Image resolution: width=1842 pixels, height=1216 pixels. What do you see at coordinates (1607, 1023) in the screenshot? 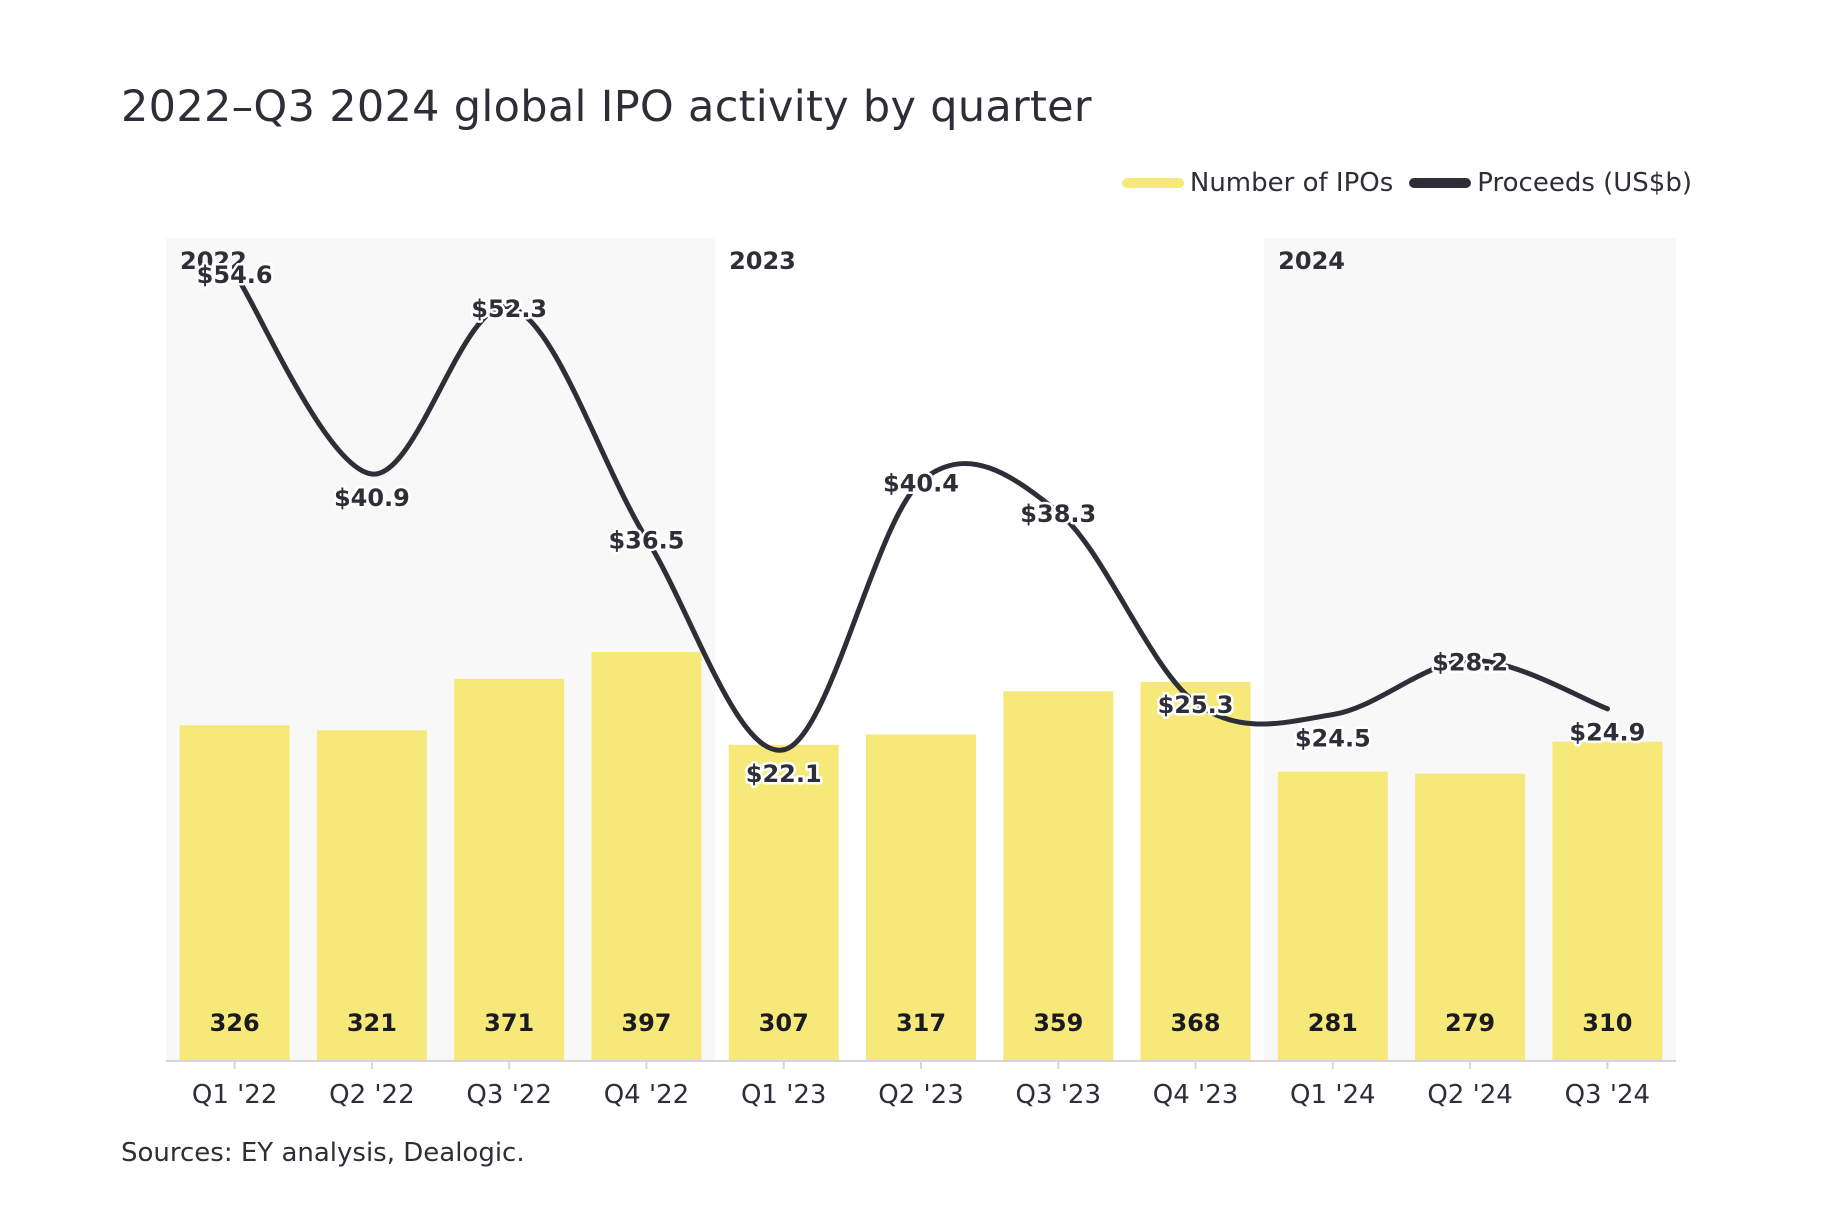
I see `bar-label-10: 310` at bounding box center [1607, 1023].